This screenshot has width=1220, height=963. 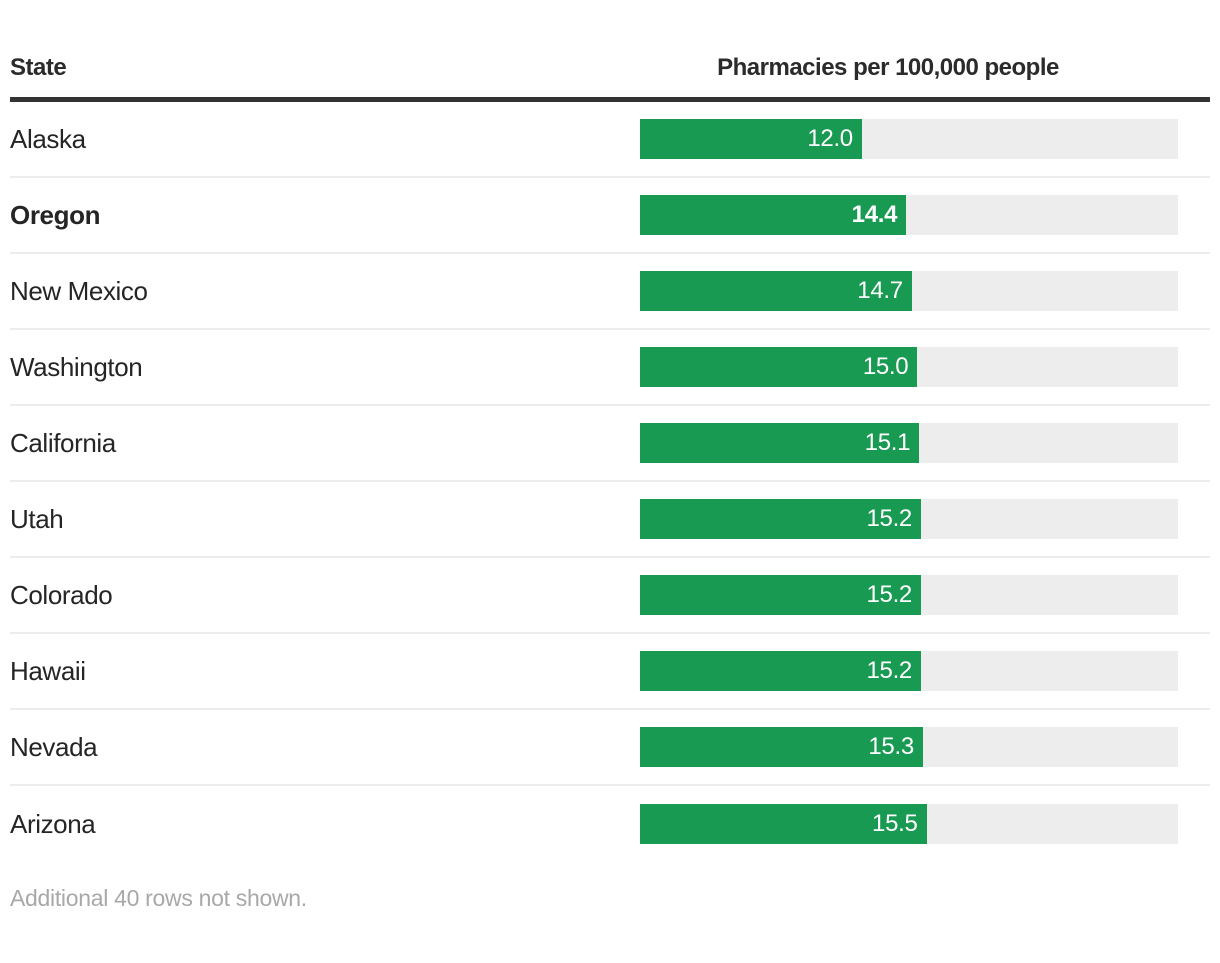 I want to click on table-row: Hawaii 15.2, so click(x=610, y=672).